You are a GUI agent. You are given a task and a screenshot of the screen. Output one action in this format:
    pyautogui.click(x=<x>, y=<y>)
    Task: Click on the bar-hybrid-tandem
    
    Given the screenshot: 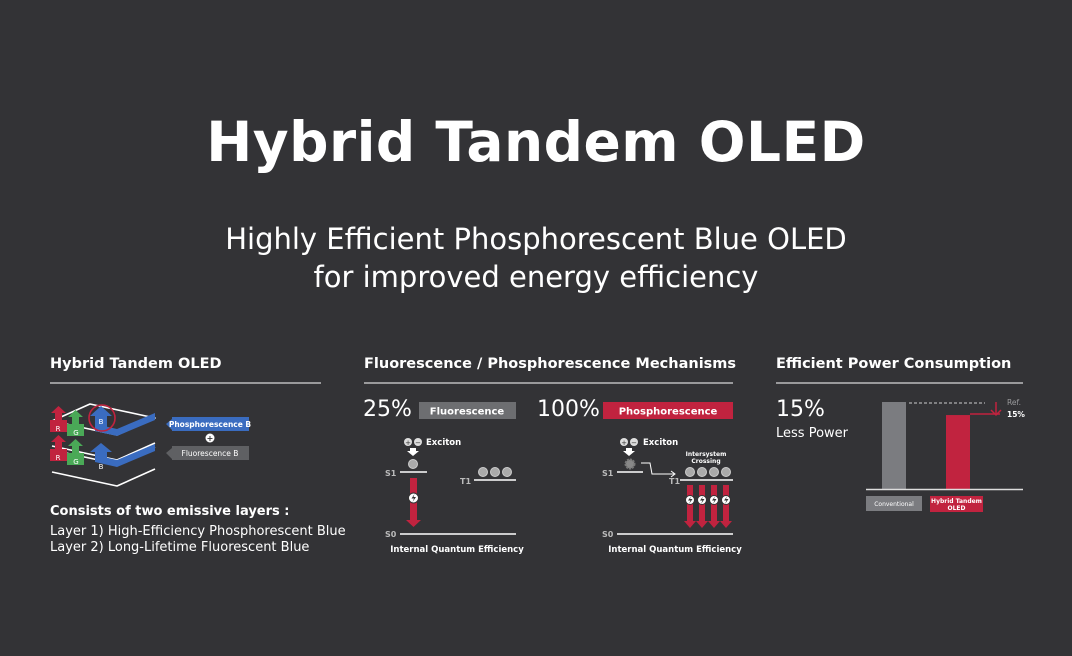 What is the action you would take?
    pyautogui.click(x=958, y=452)
    